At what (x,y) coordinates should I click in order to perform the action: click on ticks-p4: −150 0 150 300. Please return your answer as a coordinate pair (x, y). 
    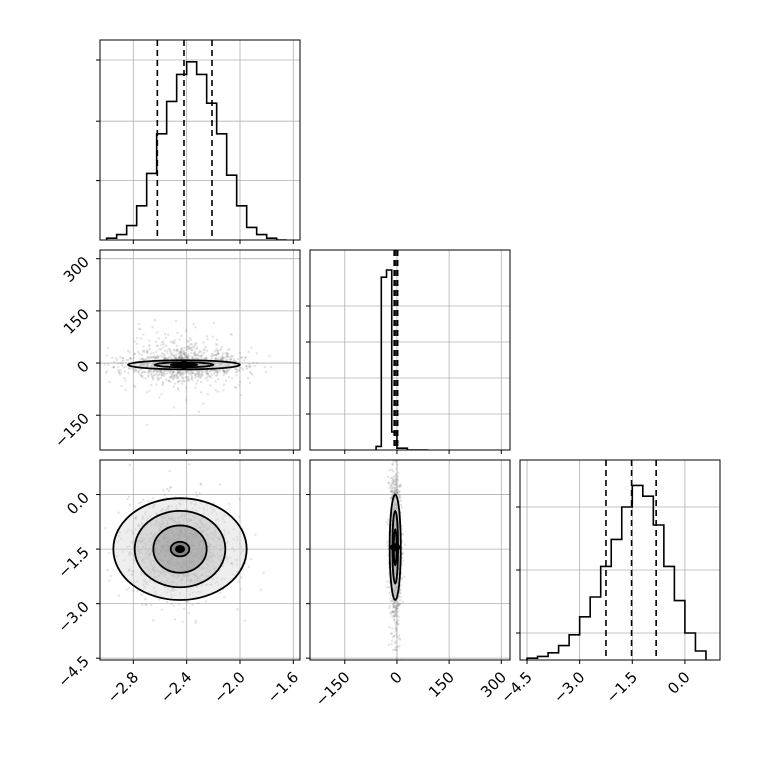
    Looking at the image, I should click on (408, 602).